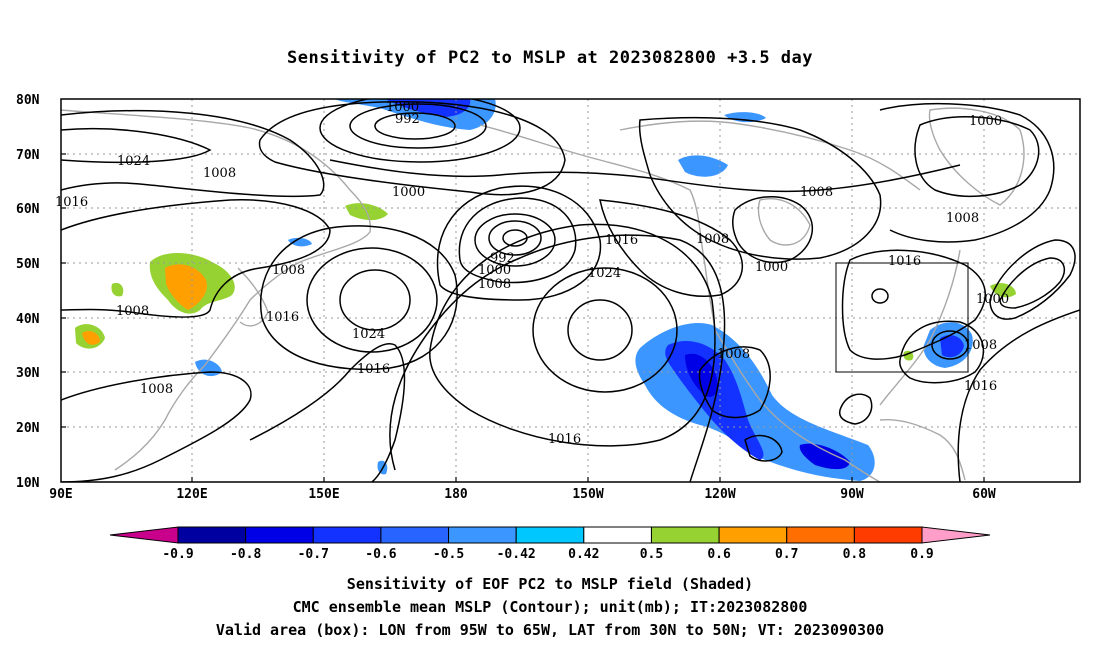 The width and height of the screenshot is (1100, 650). Describe the element at coordinates (597, 227) in the screenshot. I see `coast-alaska` at that location.